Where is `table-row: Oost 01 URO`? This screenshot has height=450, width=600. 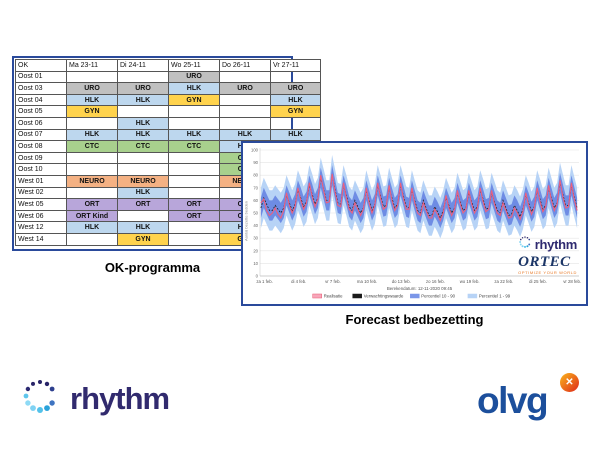
table-row: Oost 01 URO is located at coordinates (168, 77).